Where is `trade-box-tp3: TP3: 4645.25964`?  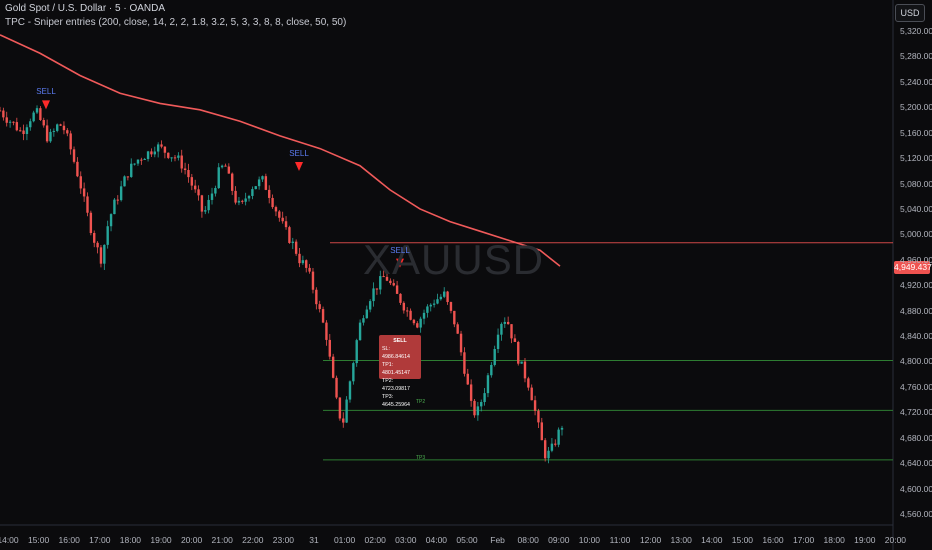
trade-box-tp3: TP3: 4645.25964 is located at coordinates (396, 401).